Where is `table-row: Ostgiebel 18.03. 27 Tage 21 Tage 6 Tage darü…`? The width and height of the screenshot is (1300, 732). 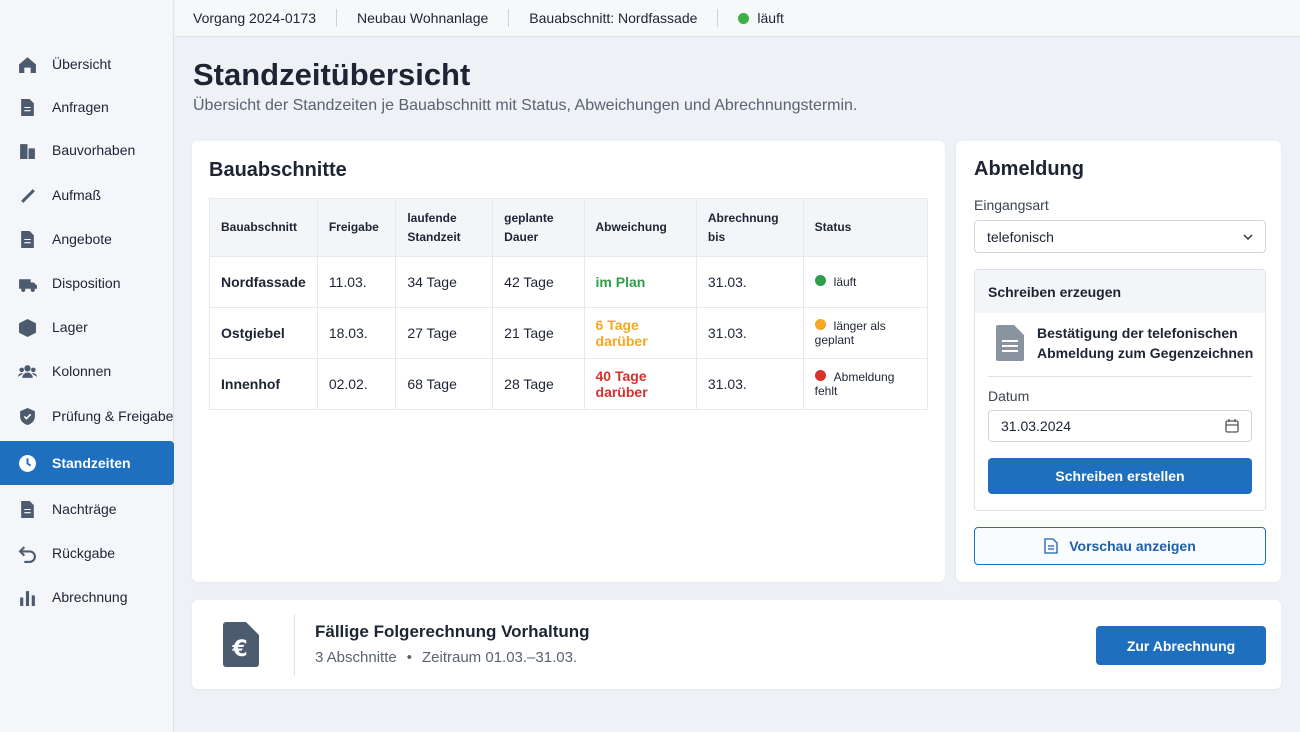 table-row: Ostgiebel 18.03. 27 Tage 21 Tage 6 Tage darü… is located at coordinates (569, 333).